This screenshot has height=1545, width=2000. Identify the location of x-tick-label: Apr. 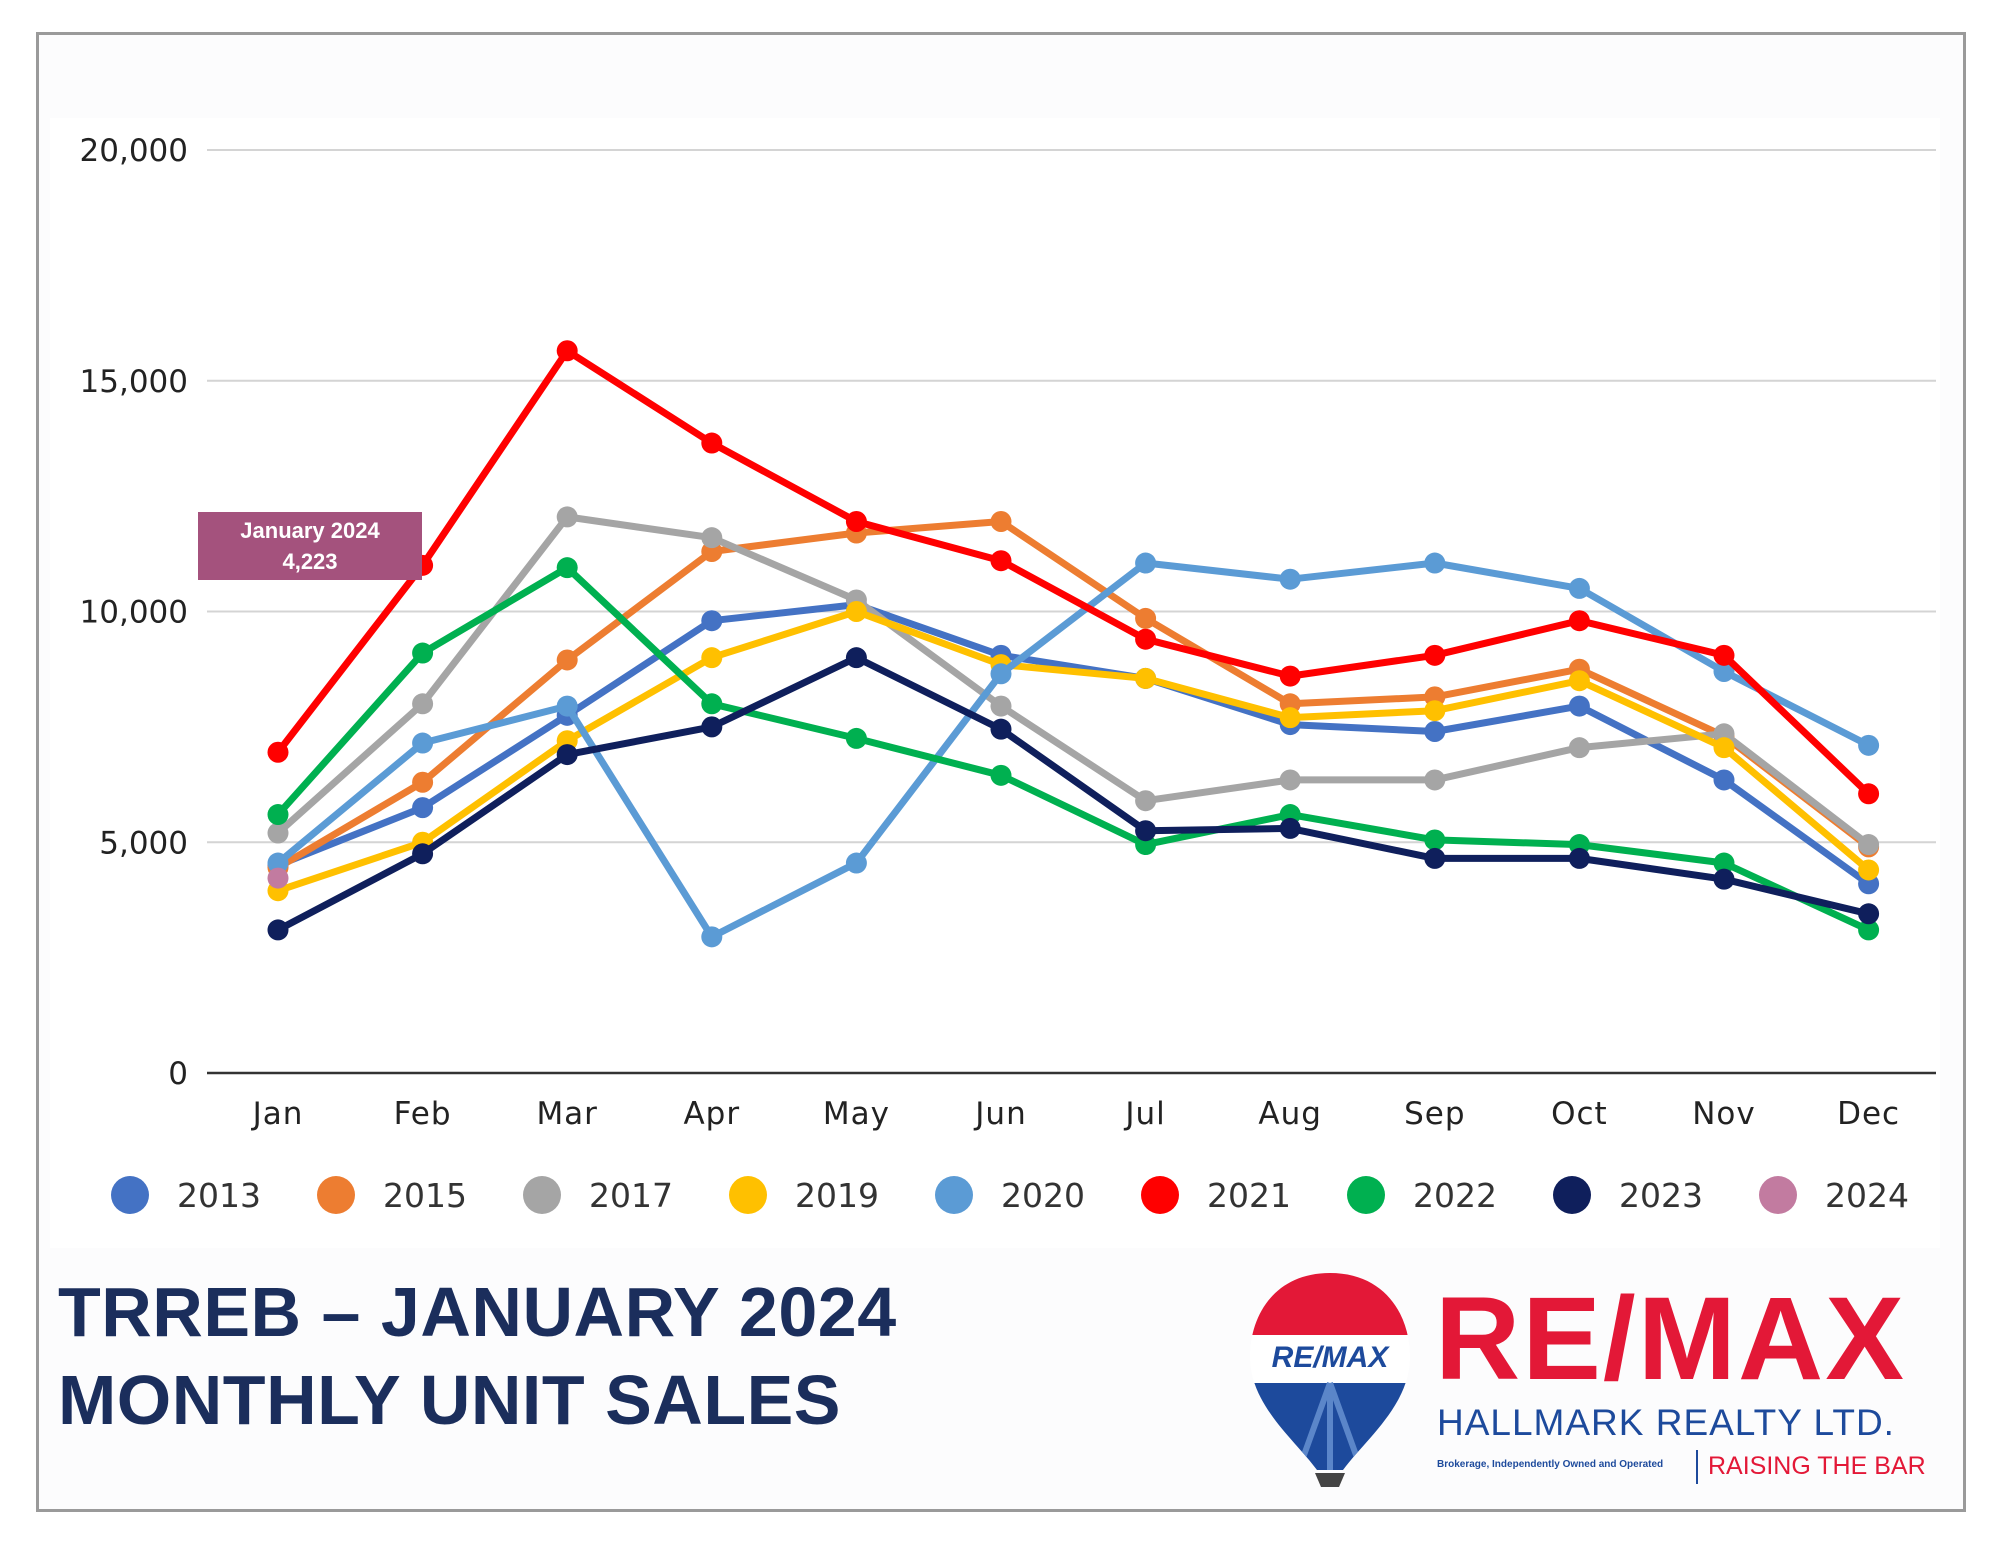
(711, 1114).